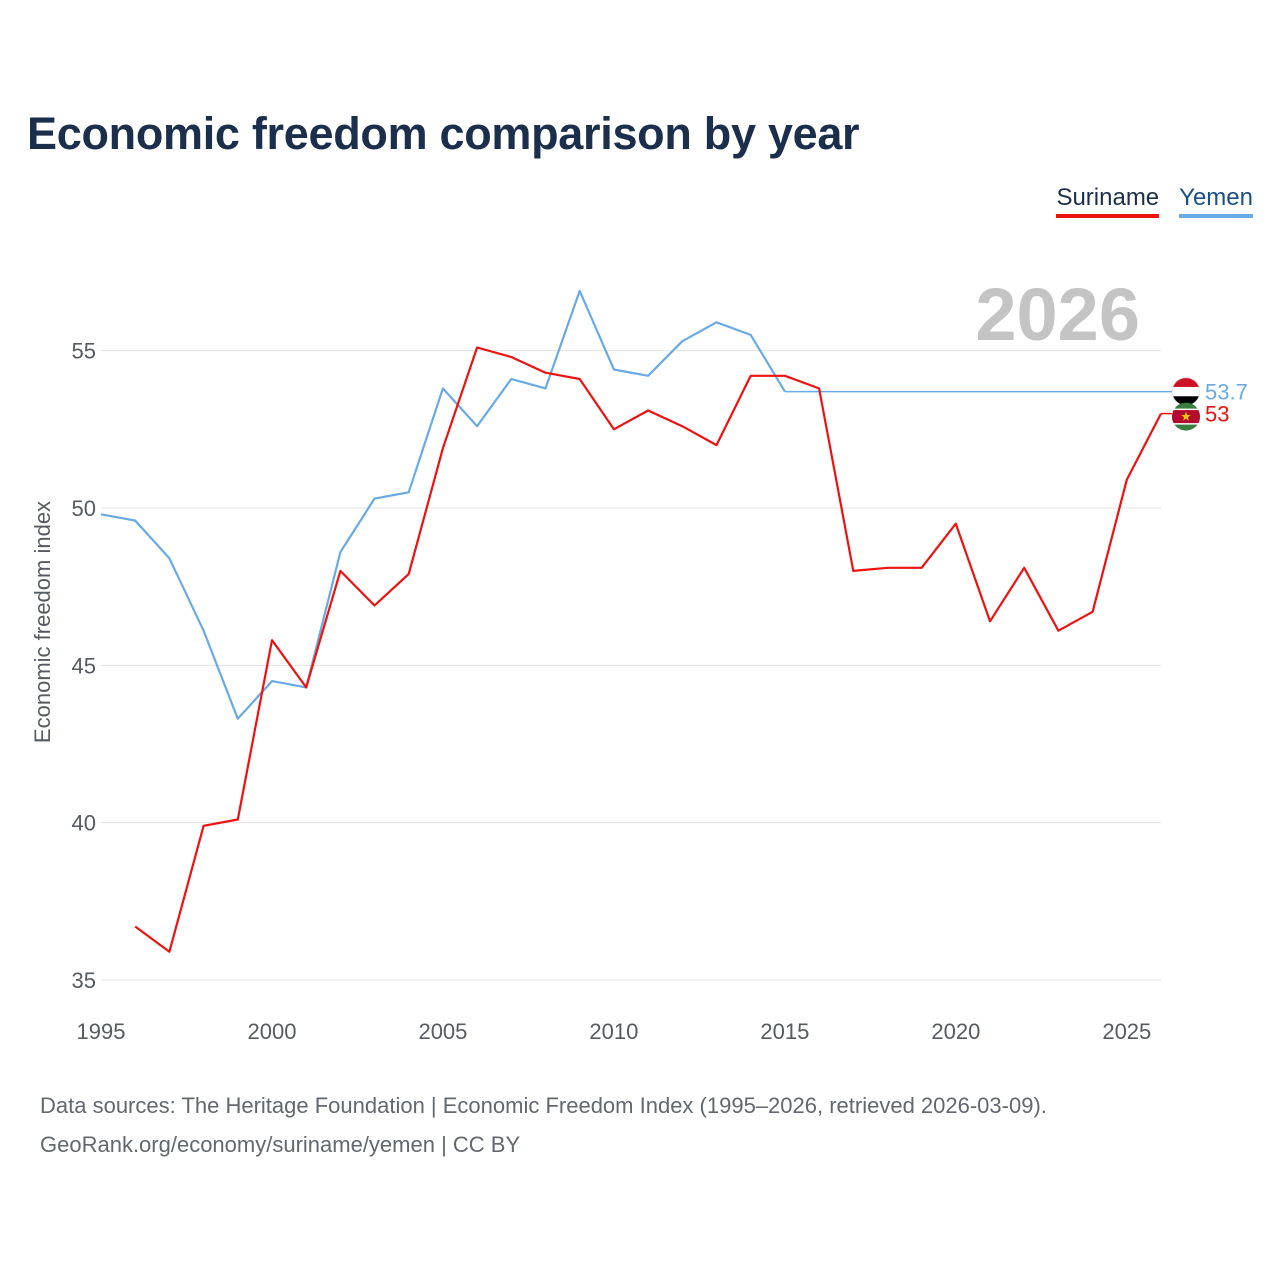 This screenshot has width=1280, height=1280. Describe the element at coordinates (84, 508) in the screenshot. I see `y-tick-label-50: 50` at that location.